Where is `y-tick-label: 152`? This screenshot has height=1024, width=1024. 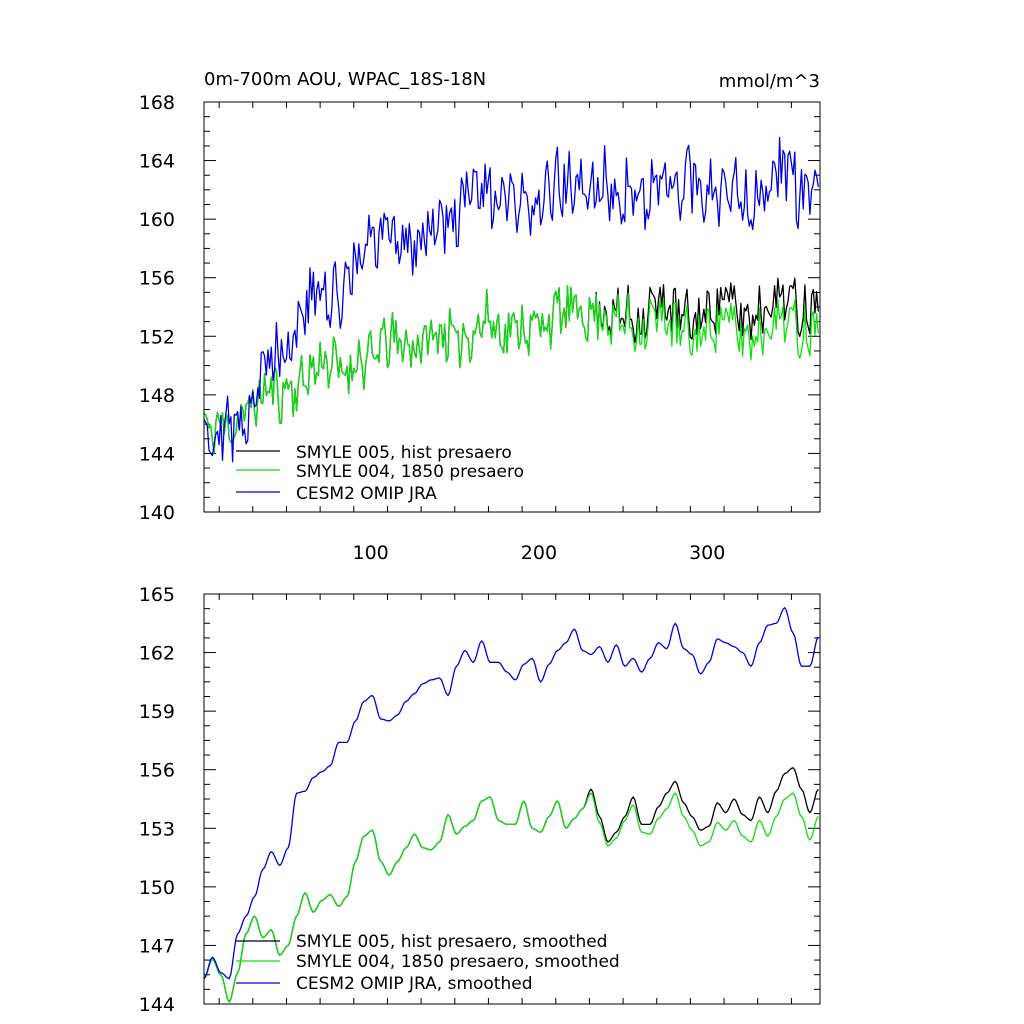
y-tick-label: 152 is located at coordinates (157, 337).